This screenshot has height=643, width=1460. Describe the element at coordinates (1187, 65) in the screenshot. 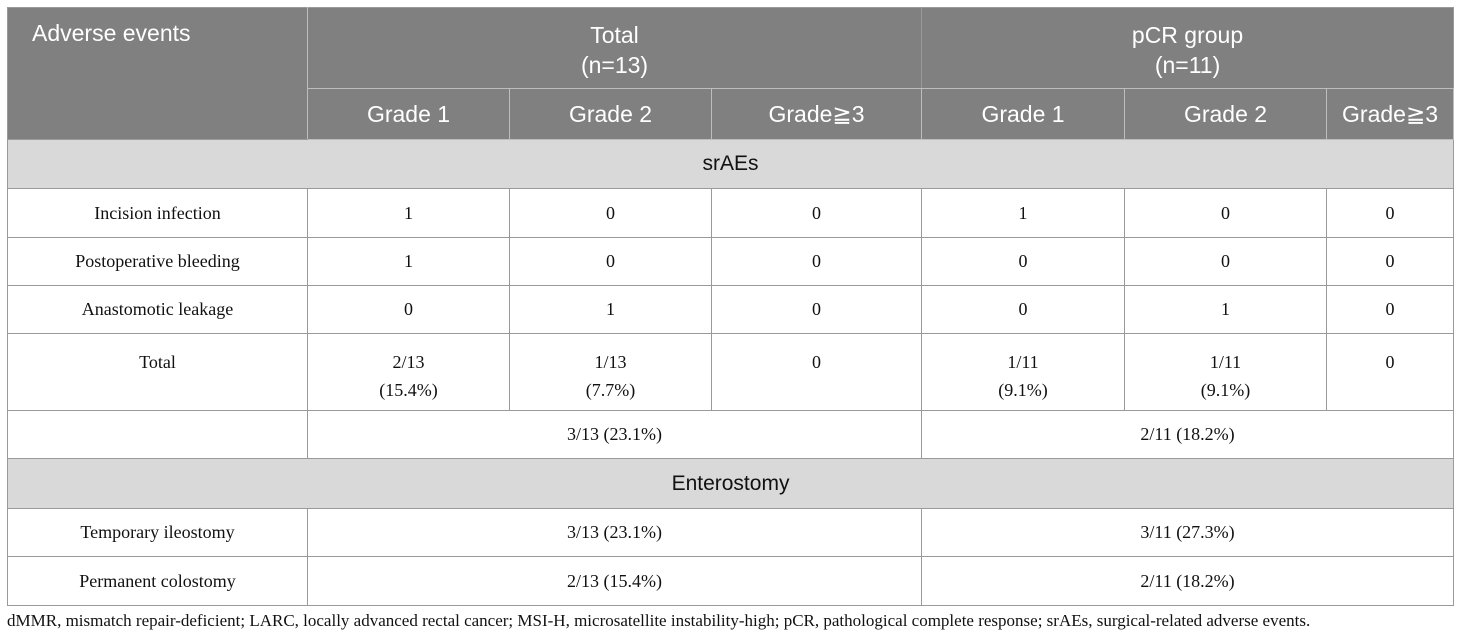

I see `header-pcr-n: (n=11)` at that location.